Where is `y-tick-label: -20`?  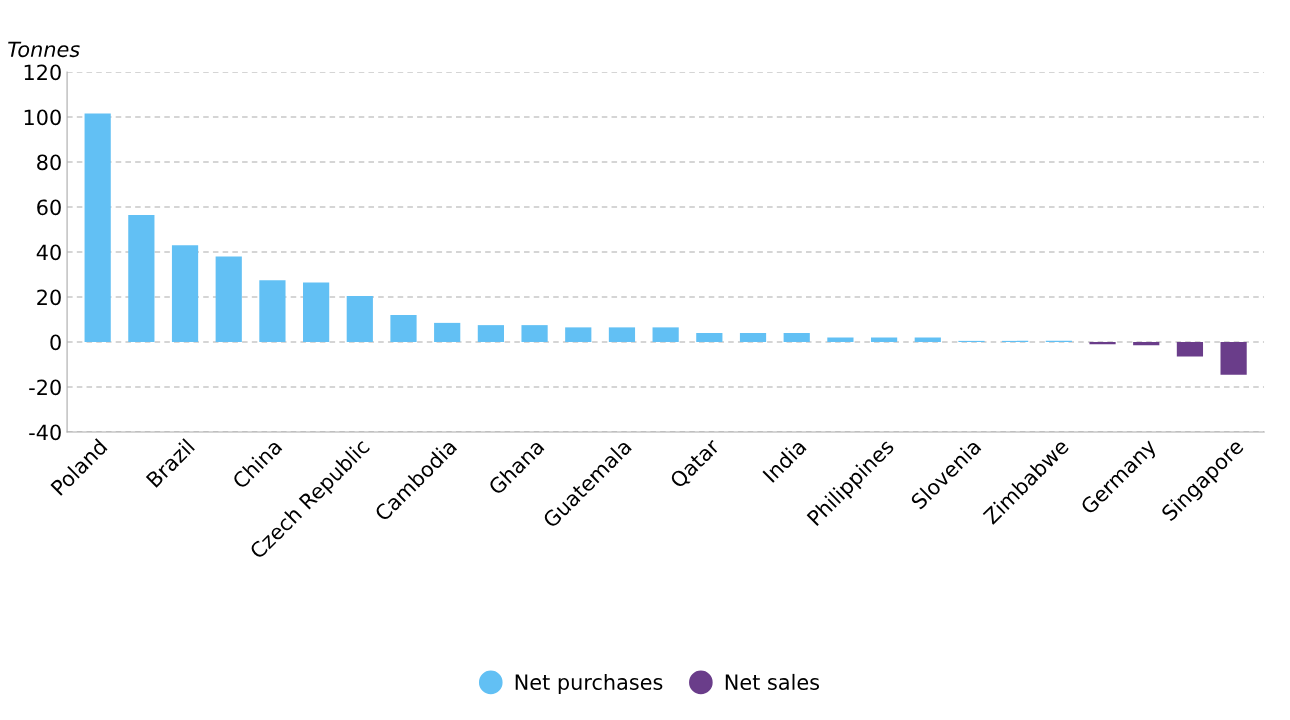 y-tick-label: -20 is located at coordinates (45, 387).